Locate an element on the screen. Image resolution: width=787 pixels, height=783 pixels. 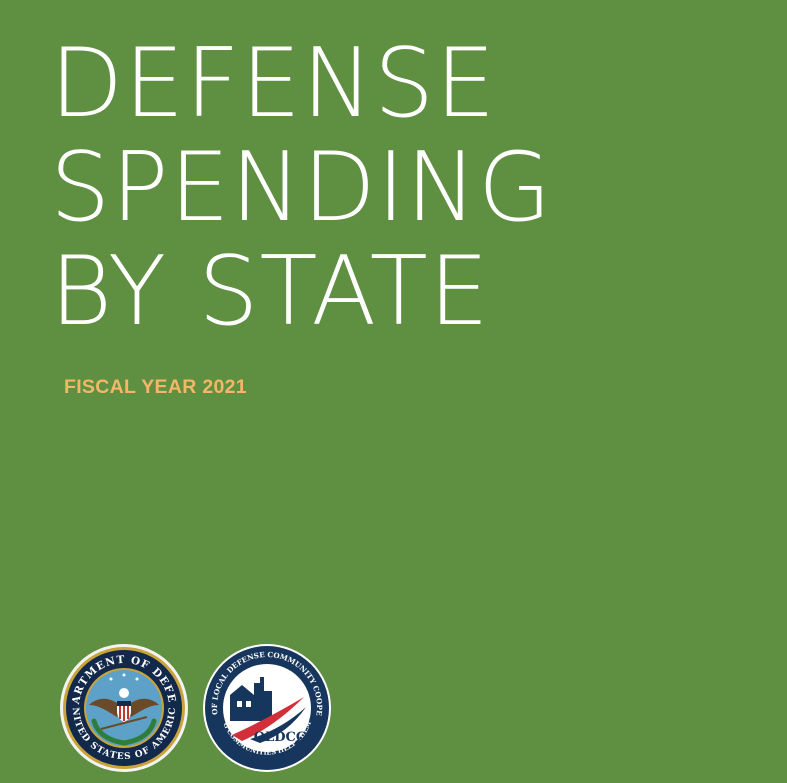
title-line-3: BY STATE is located at coordinates (270, 292).